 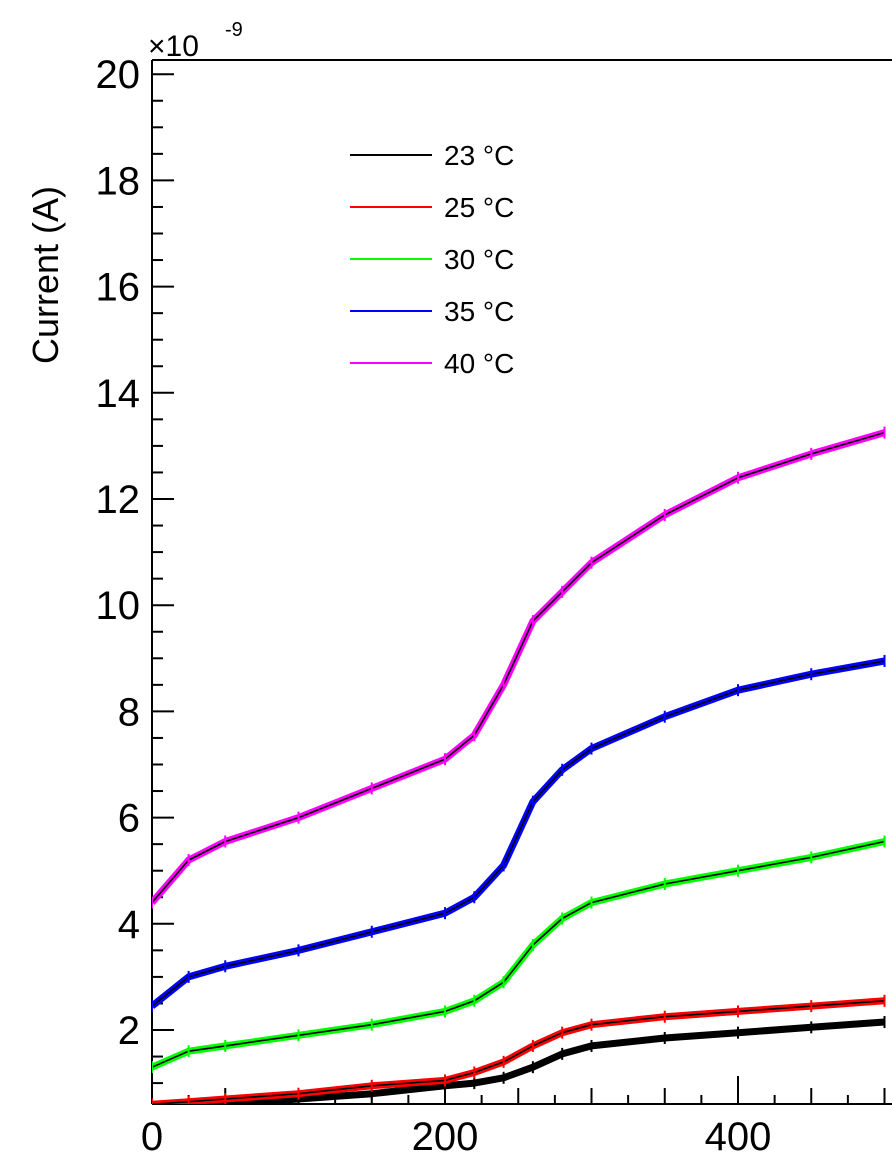 I want to click on x-tick-label: 0, so click(x=152, y=1136).